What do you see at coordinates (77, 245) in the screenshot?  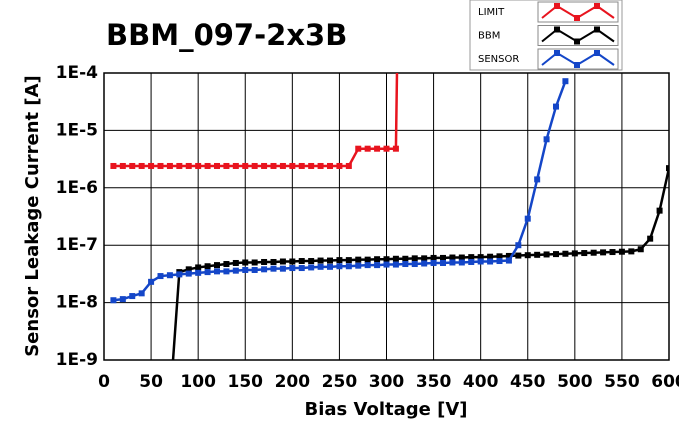 I see `y-tick-label: 1E-7` at bounding box center [77, 245].